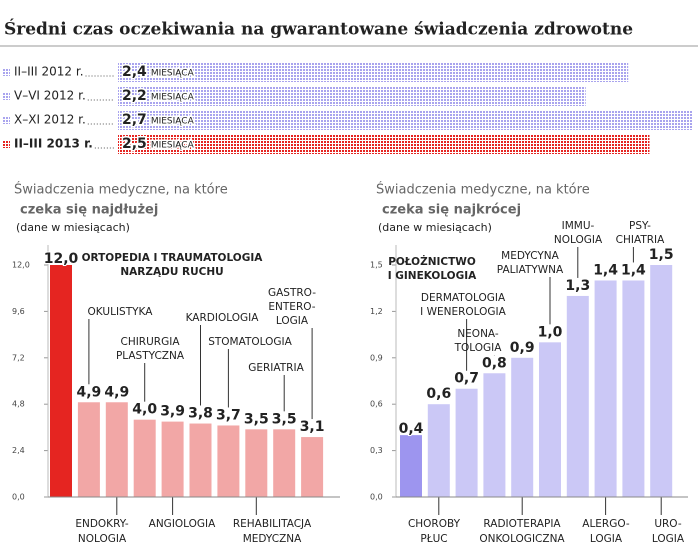 The image size is (698, 550). Describe the element at coordinates (50, 120) in the screenshot. I see `row-label: X–XI 2012 r.` at that location.